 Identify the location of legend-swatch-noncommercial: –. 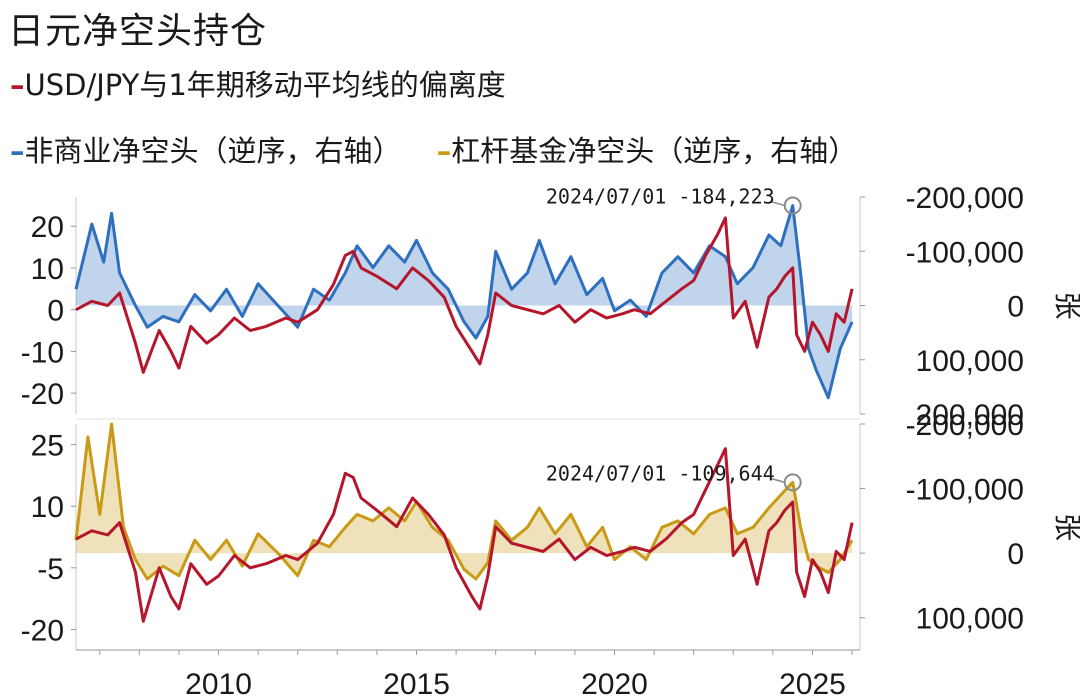
(17, 151).